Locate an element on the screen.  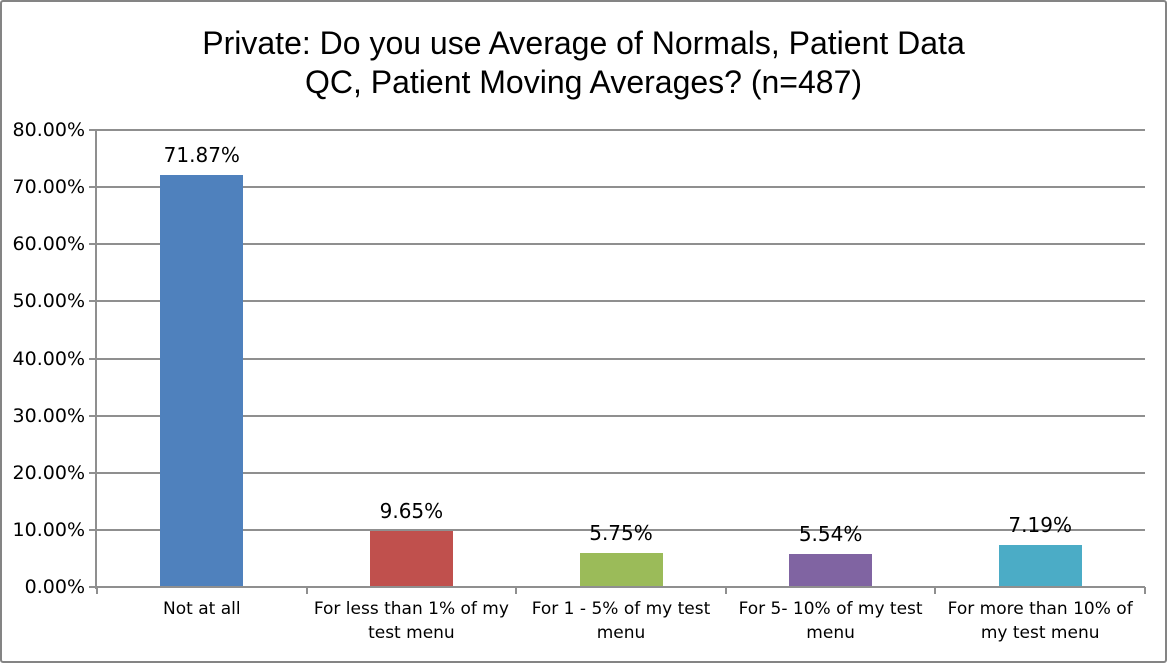
x-axis-category-label-4: For 5- 10% of my test menu is located at coordinates (830, 621).